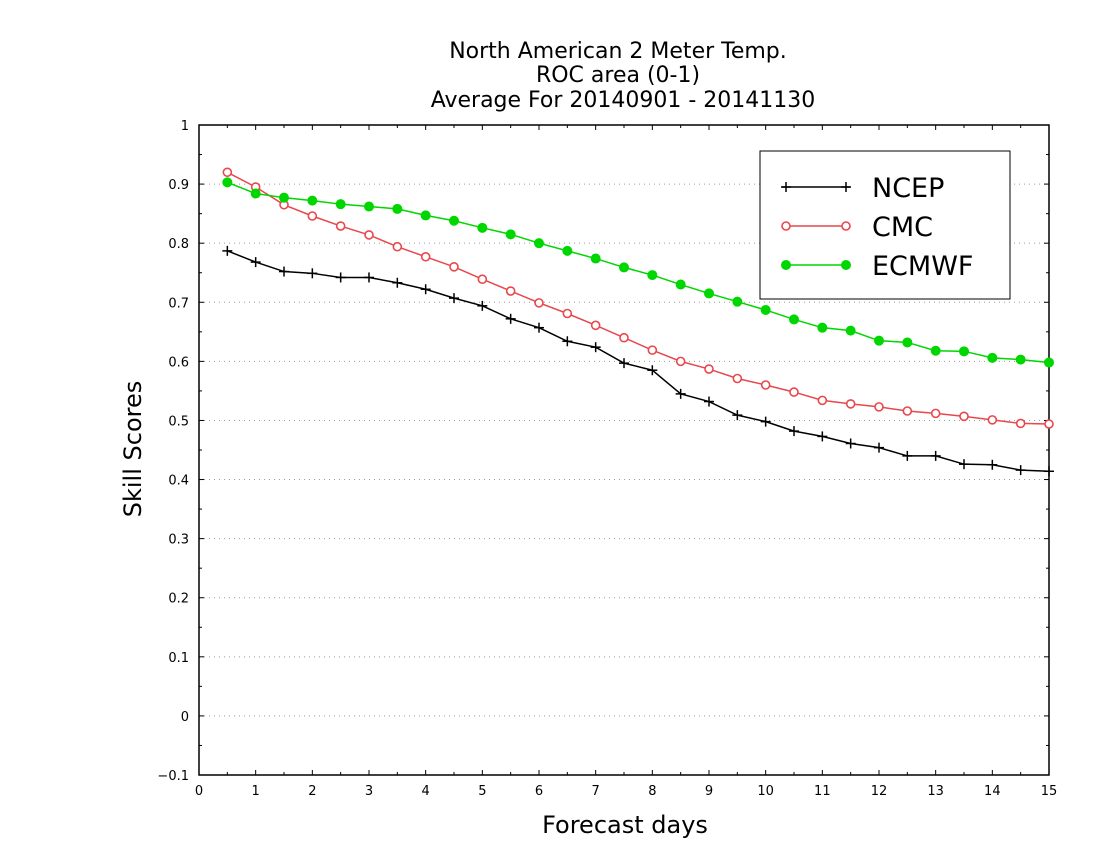 The width and height of the screenshot is (1100, 850). I want to click on y-tick-label-7: 0.6, so click(178, 362).